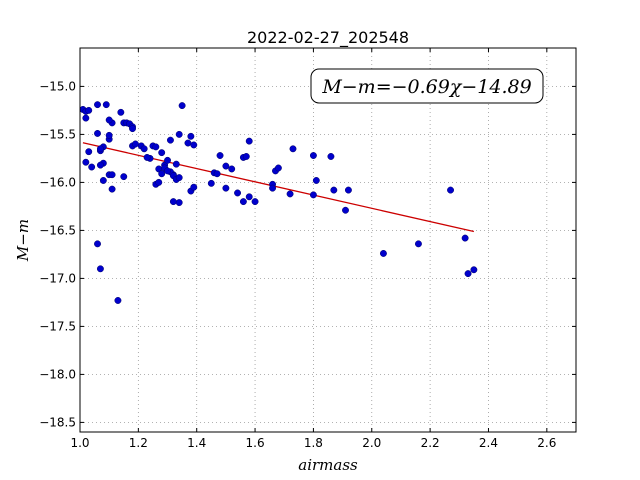 The height and width of the screenshot is (480, 640). What do you see at coordinates (23, 240) in the screenshot?
I see `y-axis-label: M−m` at bounding box center [23, 240].